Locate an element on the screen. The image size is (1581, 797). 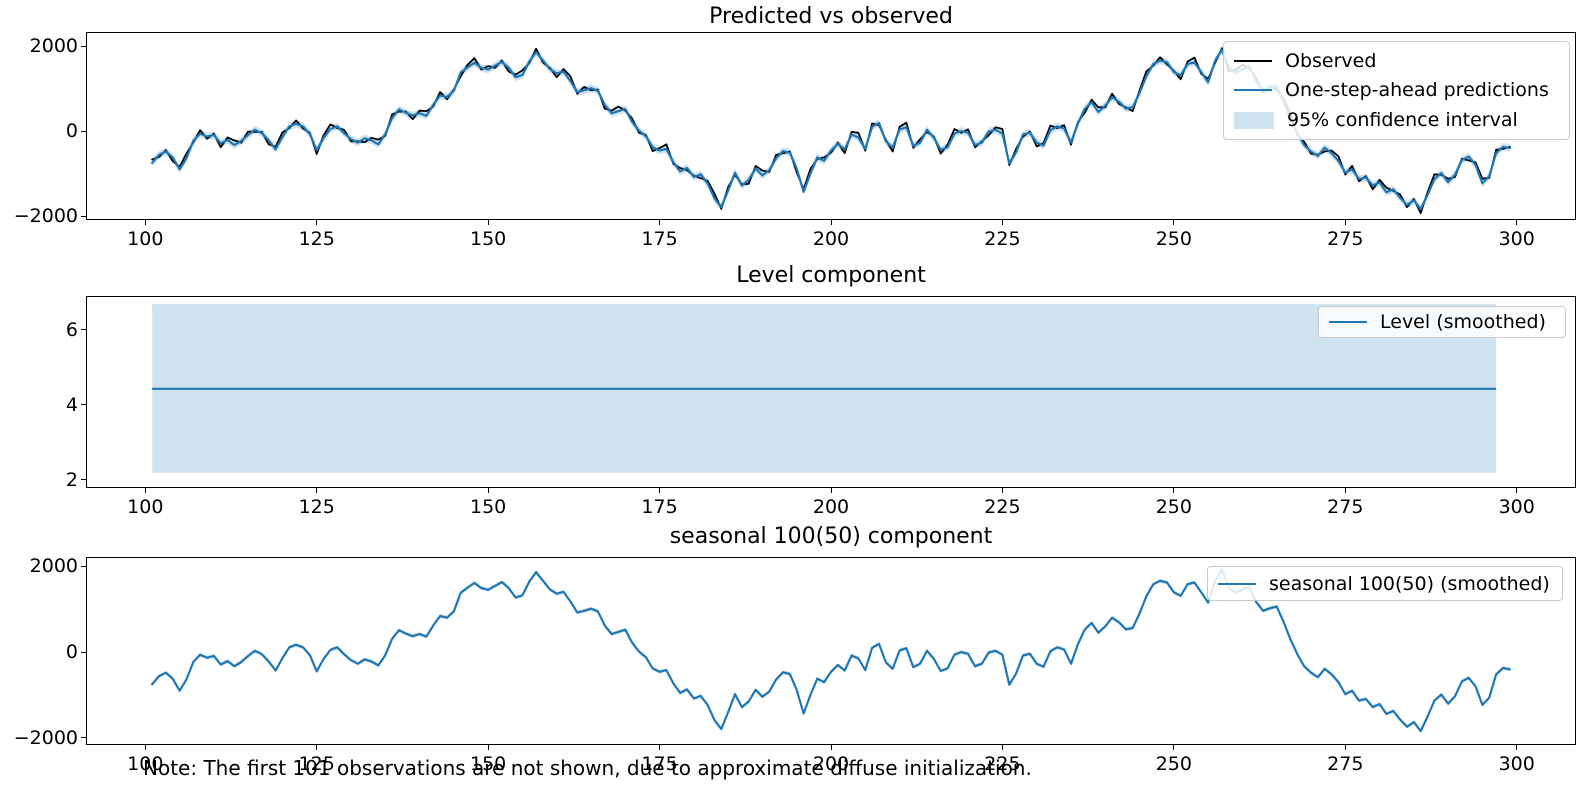
chart3-legend: seasonal 100(50) (smoothed) is located at coordinates (1385, 583).